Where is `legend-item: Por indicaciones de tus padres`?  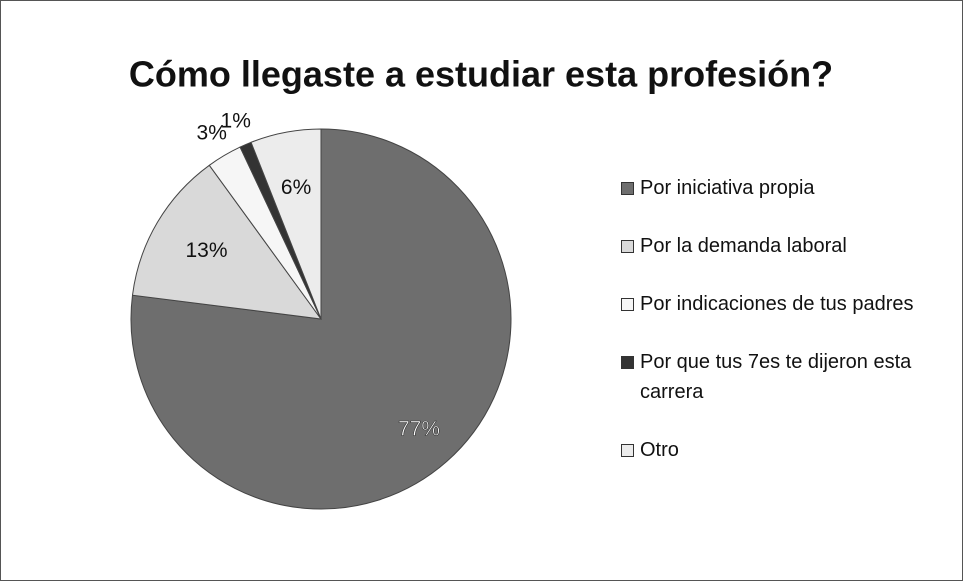
legend-item: Por indicaciones de tus padres is located at coordinates (786, 304).